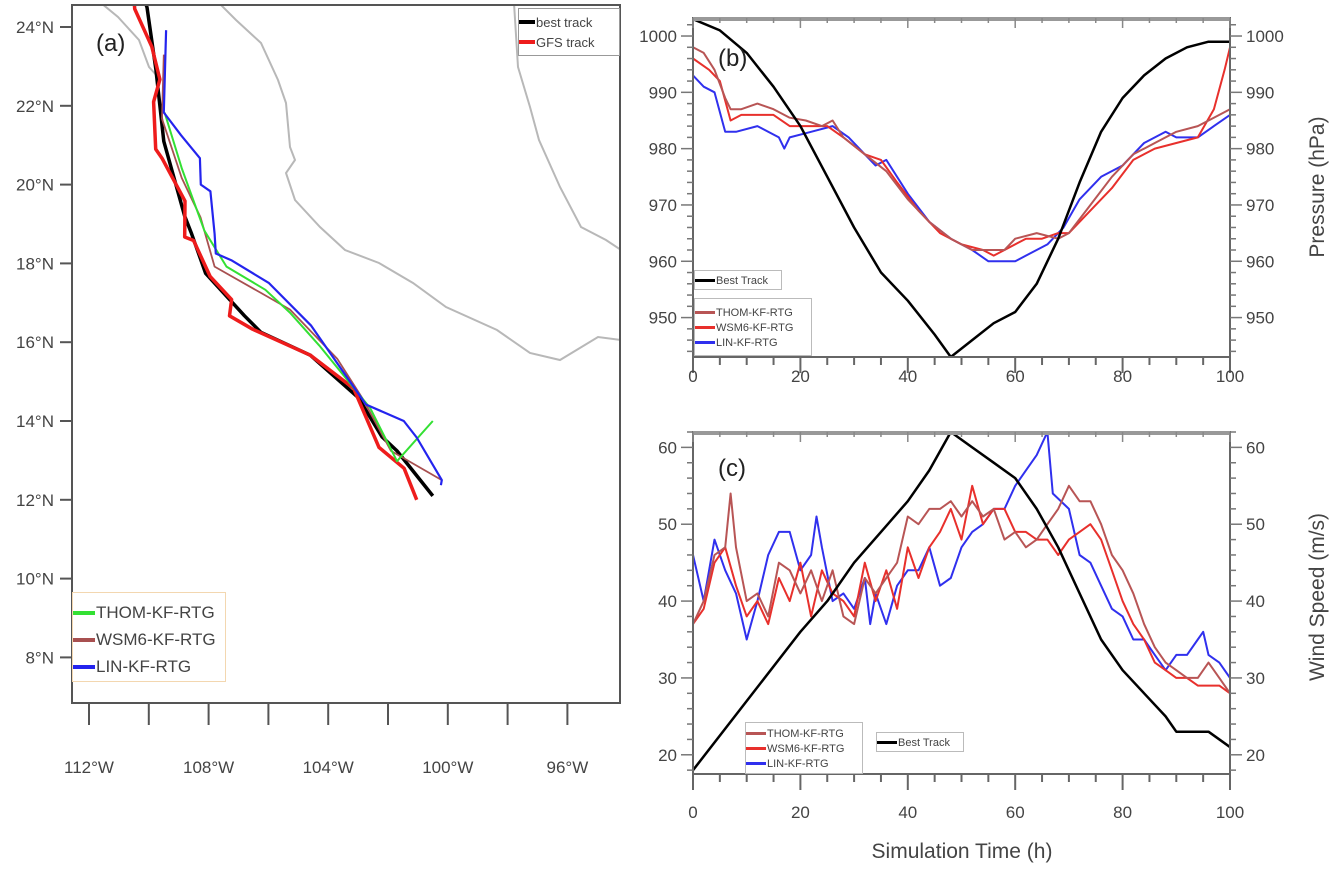 The height and width of the screenshot is (871, 1334). Describe the element at coordinates (35, 500) in the screenshot. I see `lat-tick-label: 12°N` at that location.